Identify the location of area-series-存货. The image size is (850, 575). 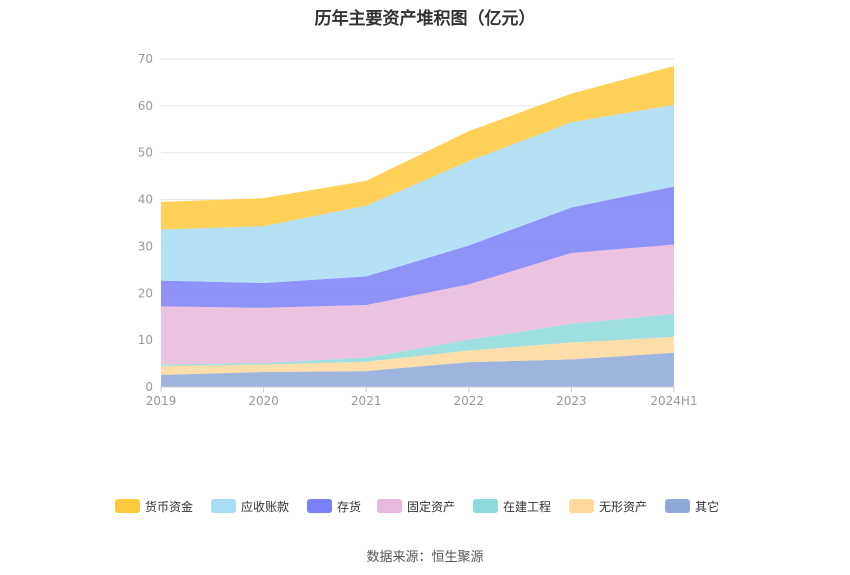
(417, 247).